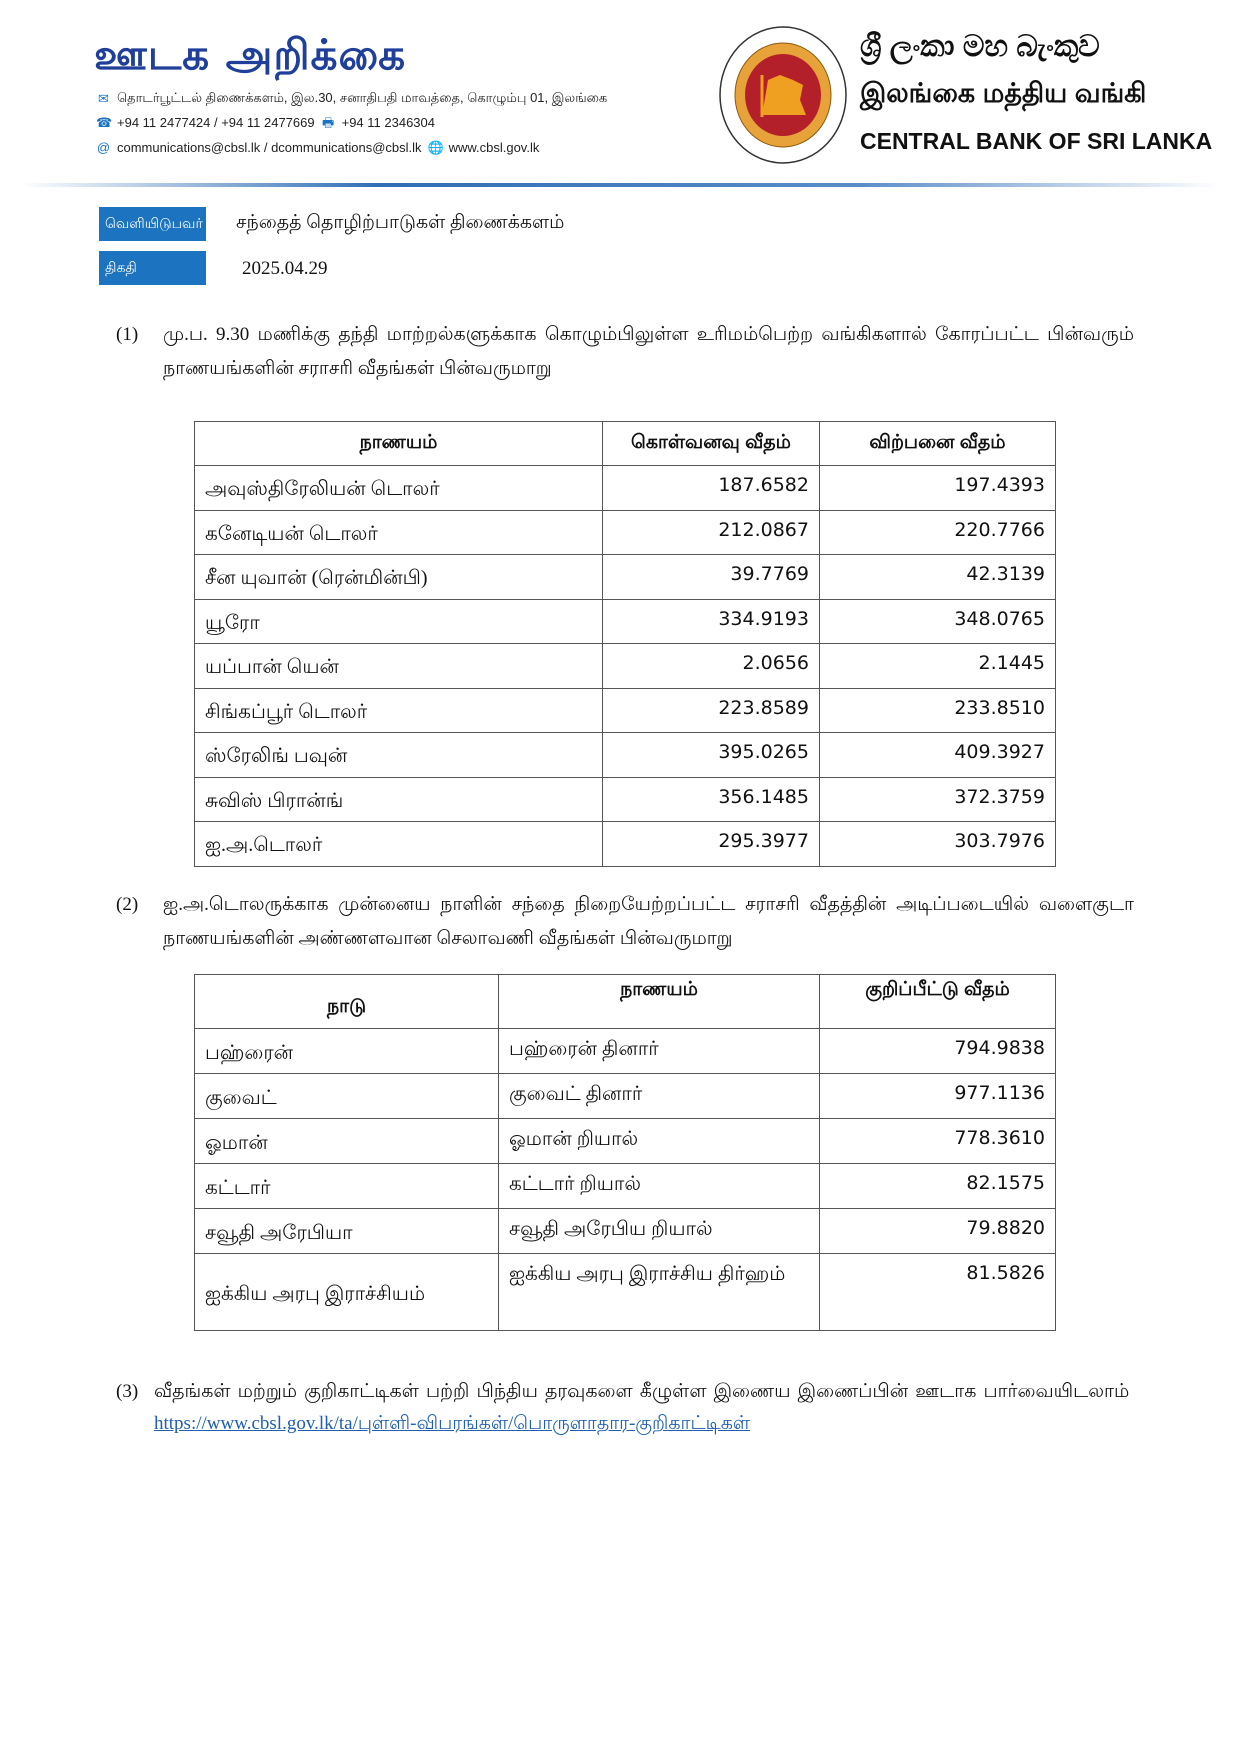  Describe the element at coordinates (346, 1051) in the screenshot. I see `name-cell: பஹ்ரைன்` at that location.